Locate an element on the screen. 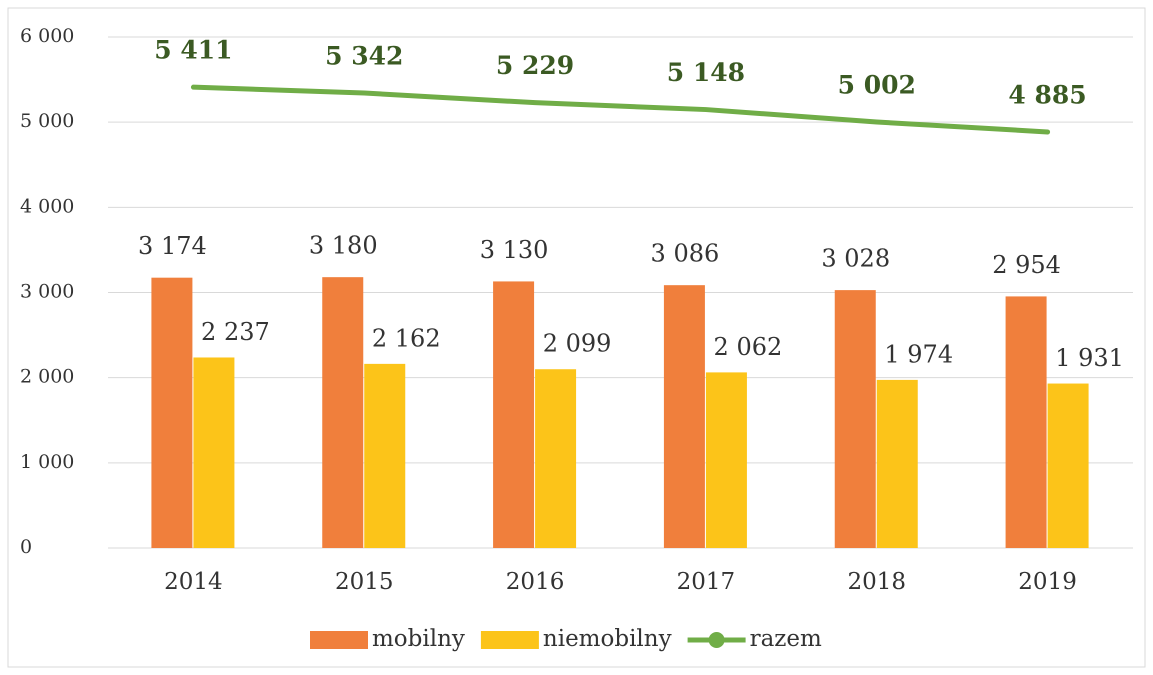  value-label: 1 931 is located at coordinates (1089, 358).